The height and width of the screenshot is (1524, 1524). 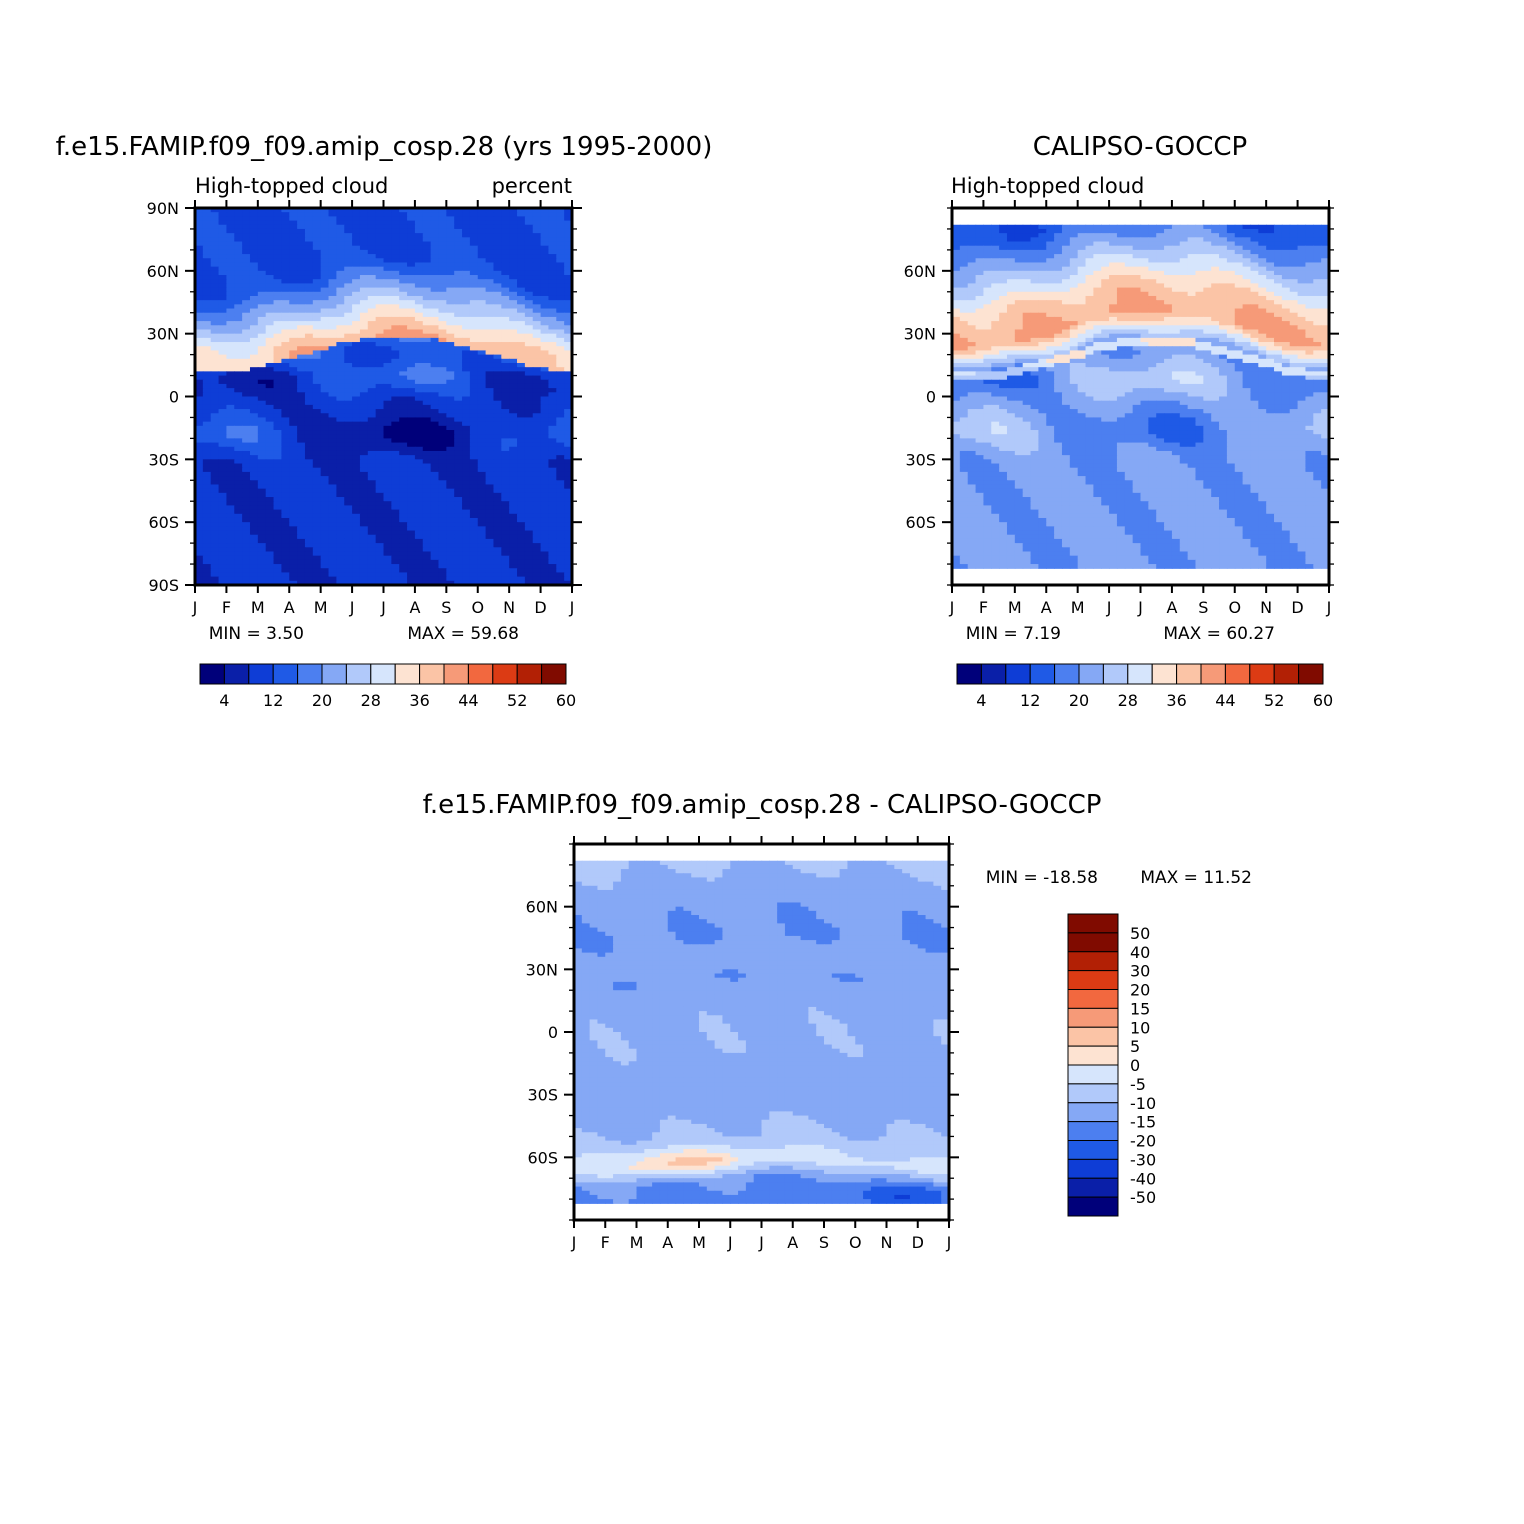 What do you see at coordinates (163, 522) in the screenshot?
I see `y-tick-label: 60S` at bounding box center [163, 522].